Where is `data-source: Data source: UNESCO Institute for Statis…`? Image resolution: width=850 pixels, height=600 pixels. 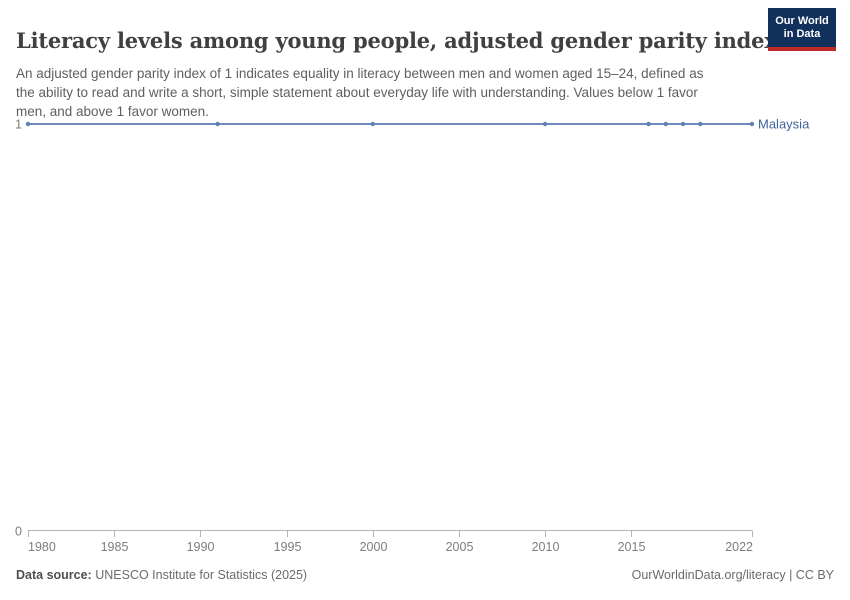
data-source: Data source: UNESCO Institute for Statis… is located at coordinates (161, 575).